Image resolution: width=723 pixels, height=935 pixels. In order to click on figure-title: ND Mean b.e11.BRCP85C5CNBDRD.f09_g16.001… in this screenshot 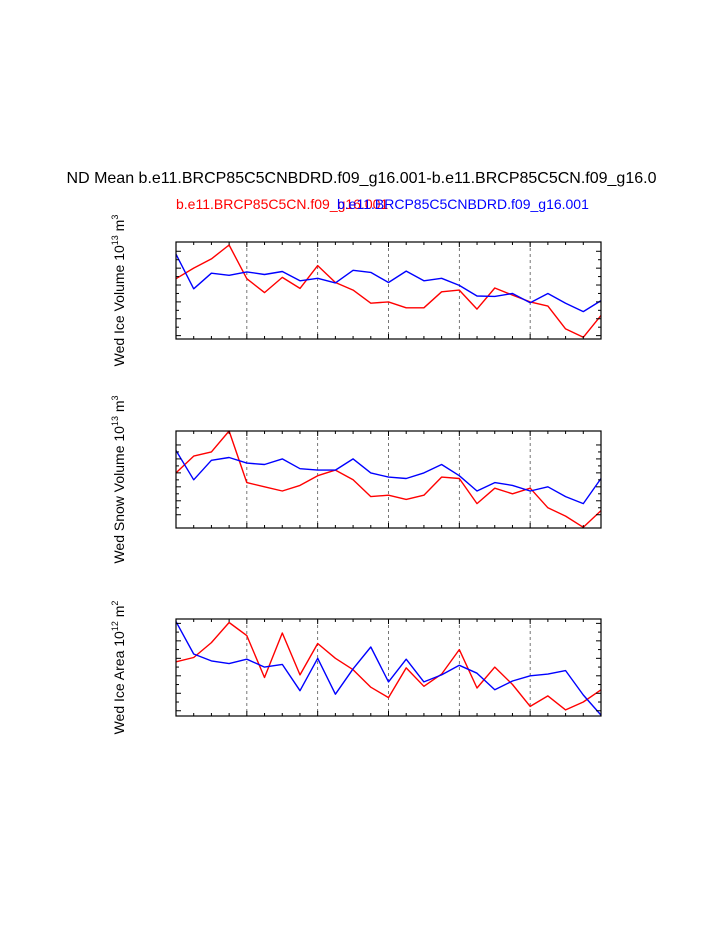, I will do `click(361, 178)`.